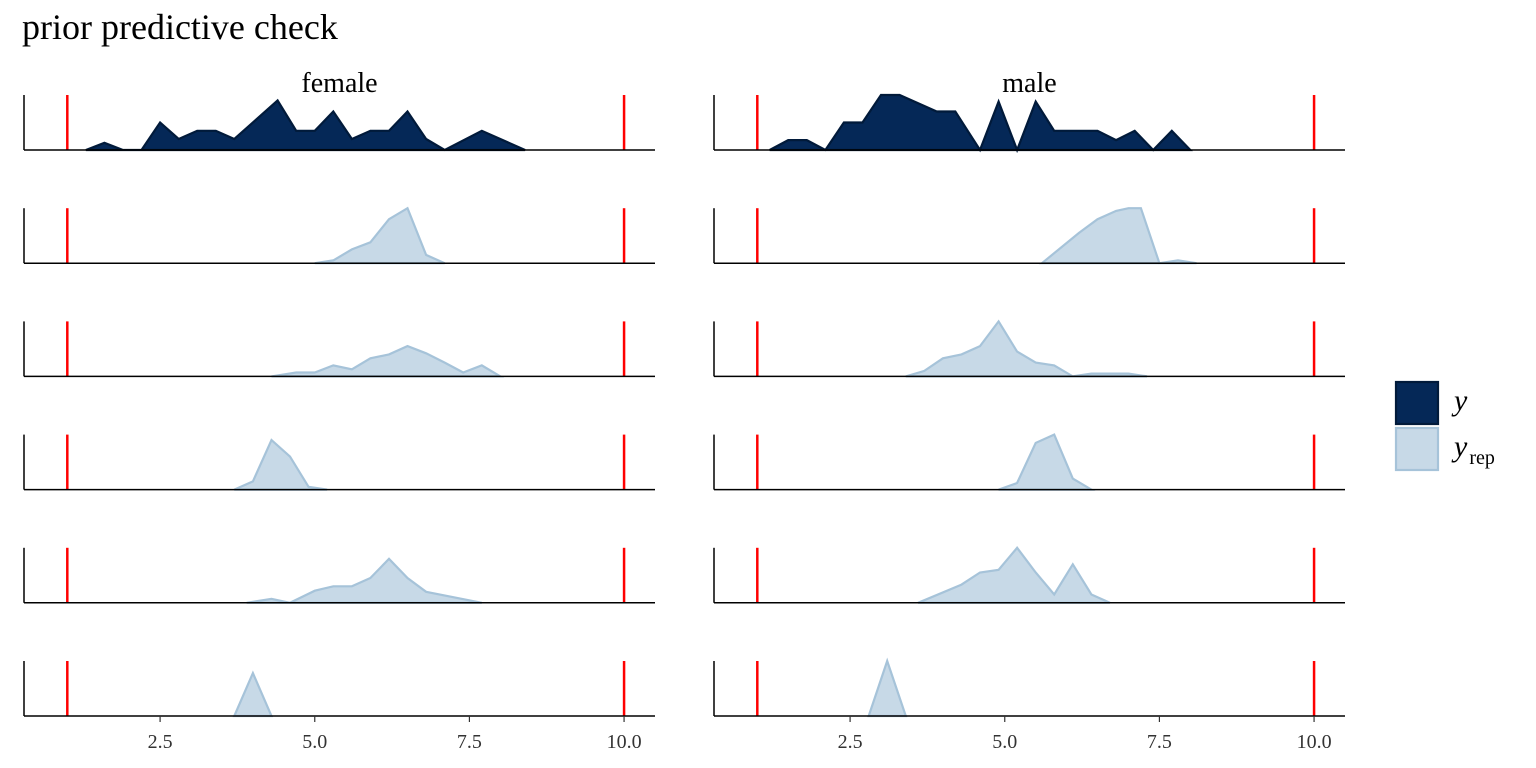 This screenshot has width=1536, height=768. What do you see at coordinates (1417, 403) in the screenshot?
I see `legend-swatch-y` at bounding box center [1417, 403].